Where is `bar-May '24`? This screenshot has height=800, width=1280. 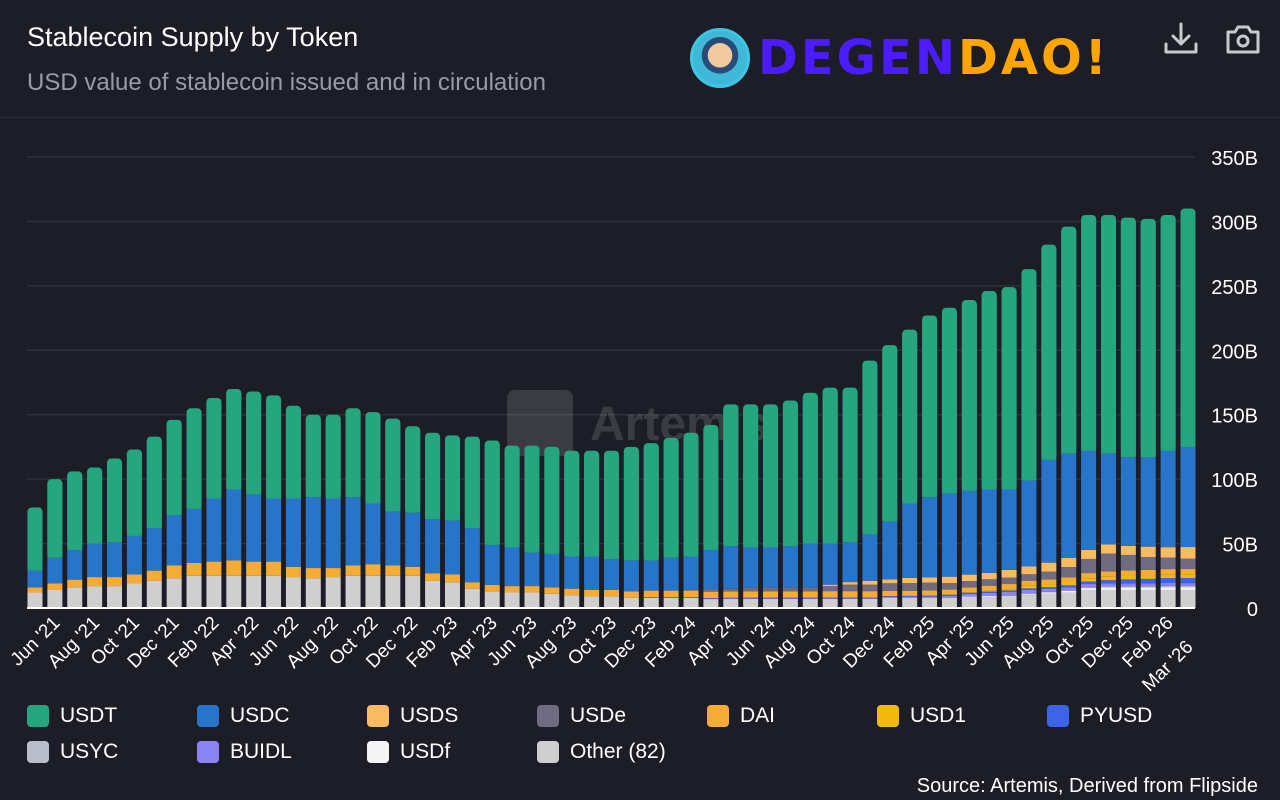 bar-May '24 is located at coordinates (751, 506).